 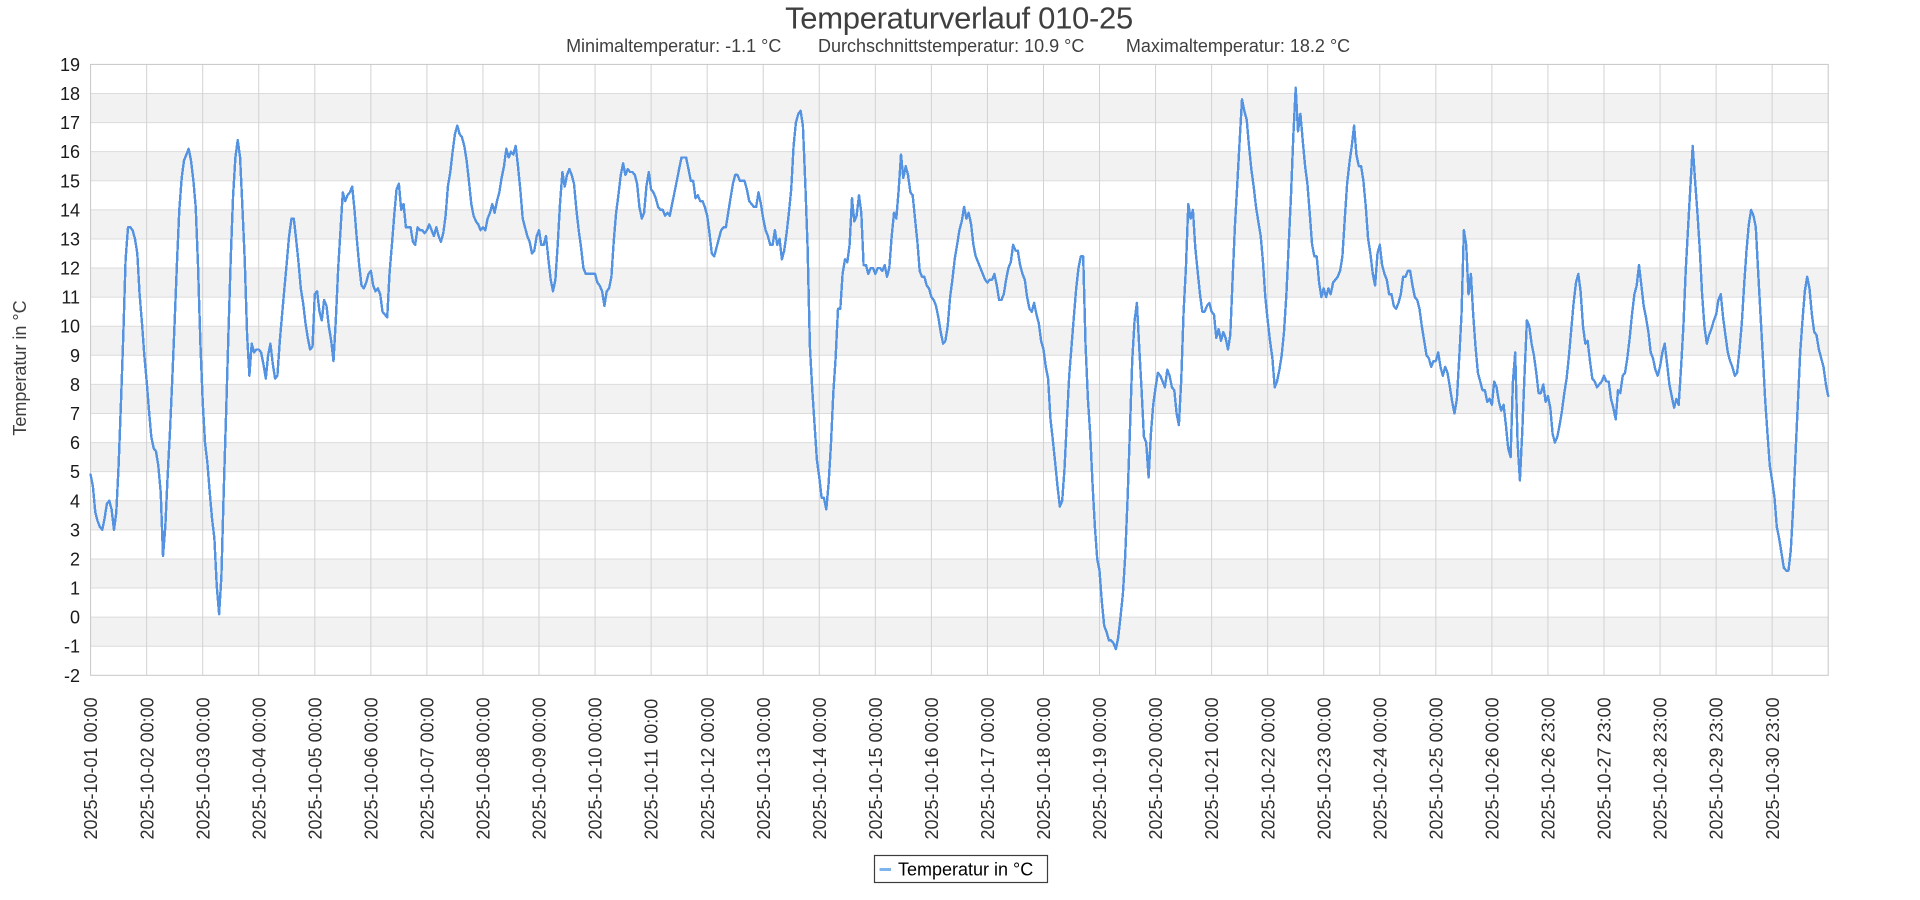 I want to click on svg-text: 12, so click(x=70, y=269).